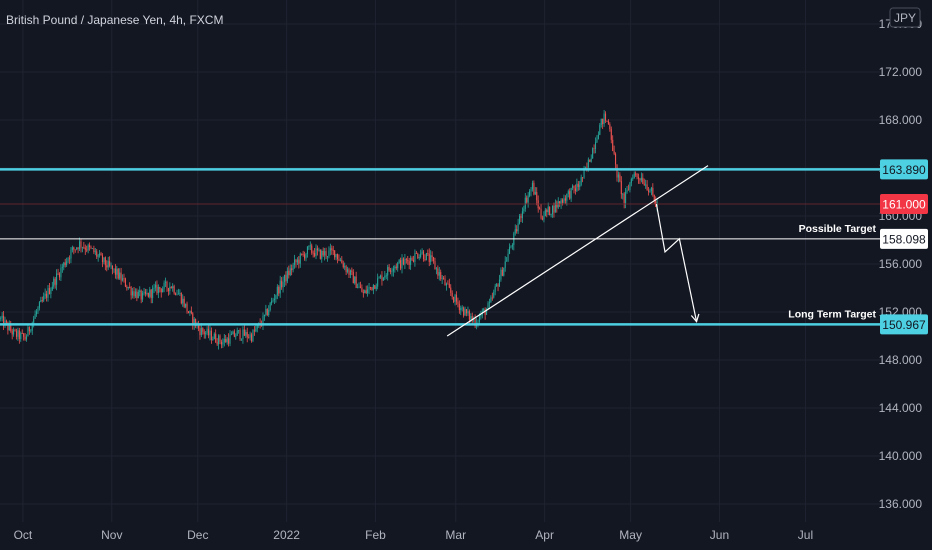  Describe the element at coordinates (901, 120) in the screenshot. I see `price-tick-label: 168.000` at that location.